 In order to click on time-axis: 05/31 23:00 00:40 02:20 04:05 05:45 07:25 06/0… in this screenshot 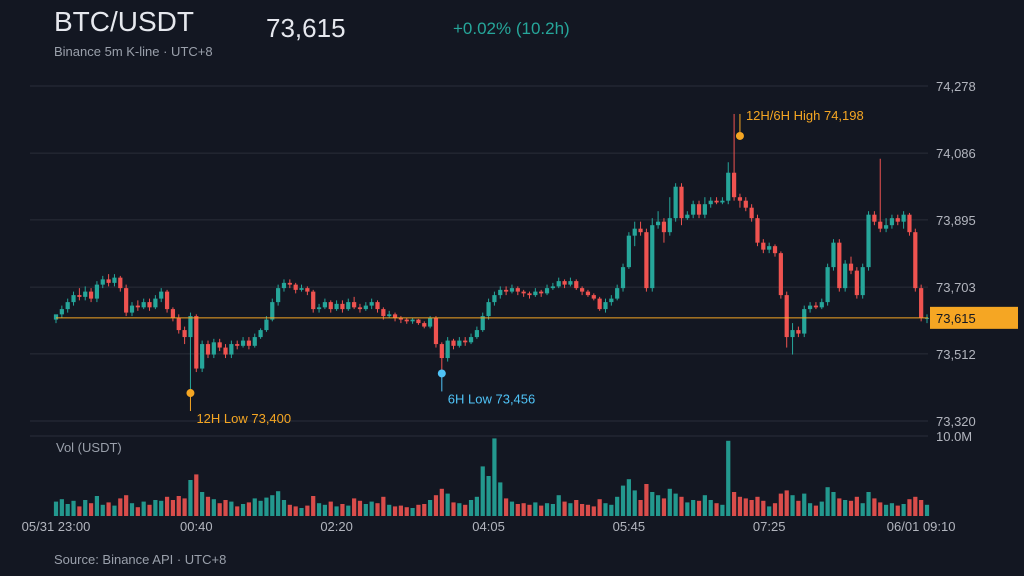, I will do `click(489, 526)`.